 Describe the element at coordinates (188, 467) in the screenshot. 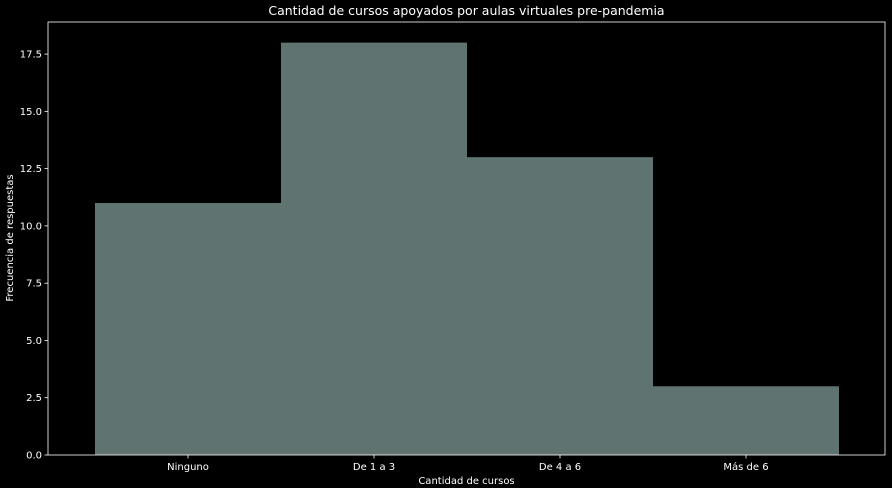

I see `x-tick-label: Ninguno` at that location.